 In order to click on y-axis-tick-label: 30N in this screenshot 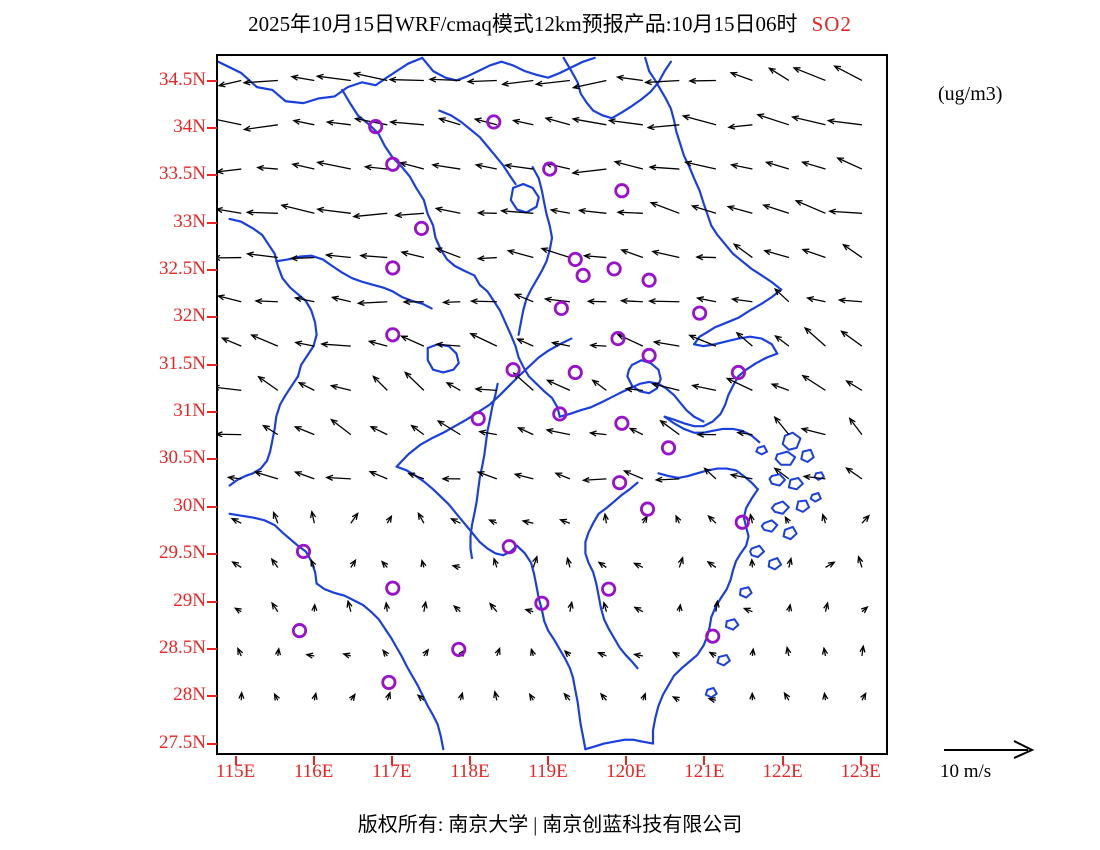, I will do `click(189, 505)`.